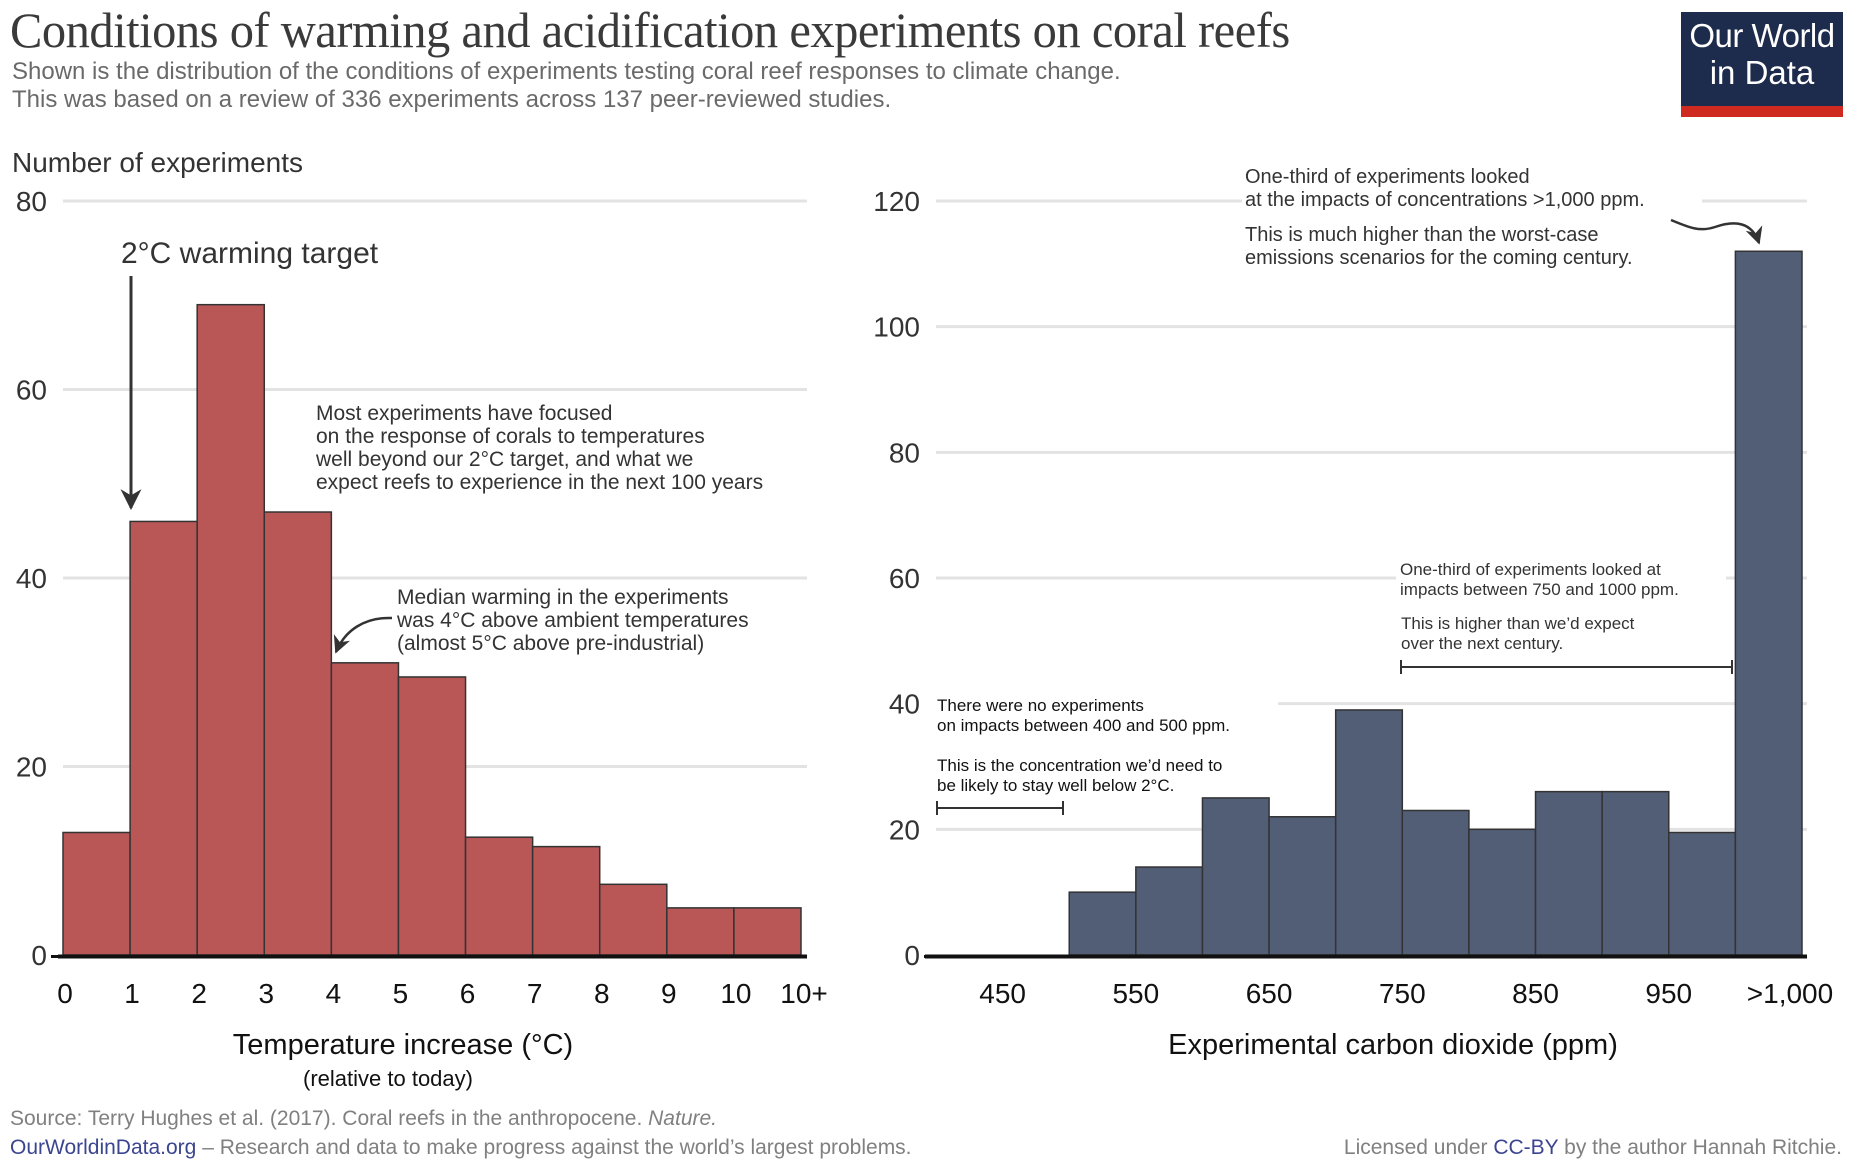 Image resolution: width=1854 pixels, height=1166 pixels. What do you see at coordinates (1526, 1147) in the screenshot?
I see `license-link: CC-BY` at bounding box center [1526, 1147].